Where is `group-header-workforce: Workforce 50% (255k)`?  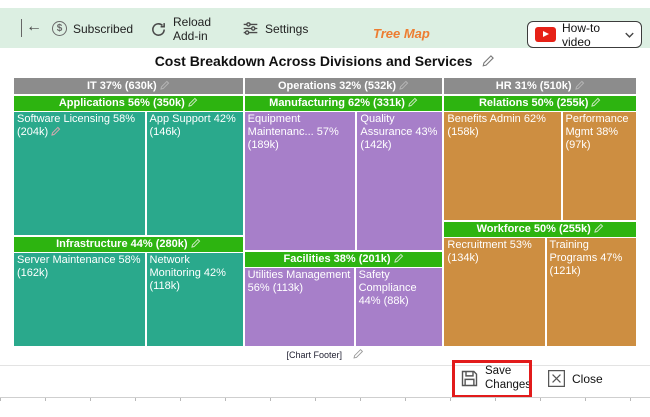
group-header-workforce: Workforce 50% (255k) is located at coordinates (540, 229).